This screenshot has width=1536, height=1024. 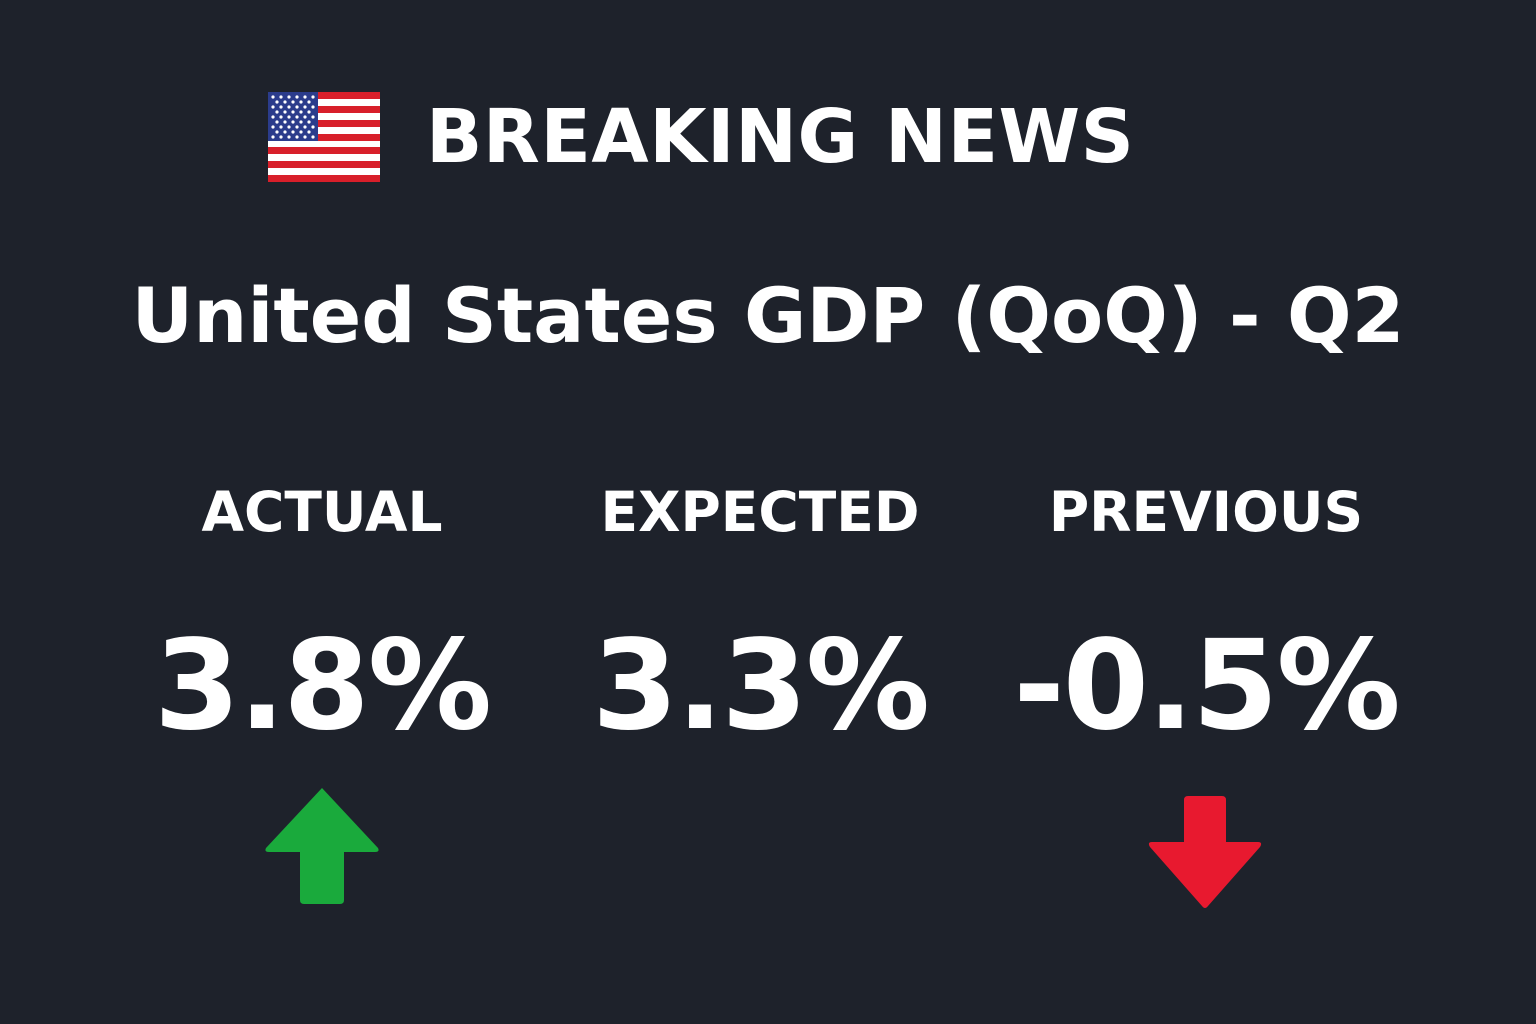 I want to click on breaking-news-title: BREAKING NEWS, so click(x=780, y=137).